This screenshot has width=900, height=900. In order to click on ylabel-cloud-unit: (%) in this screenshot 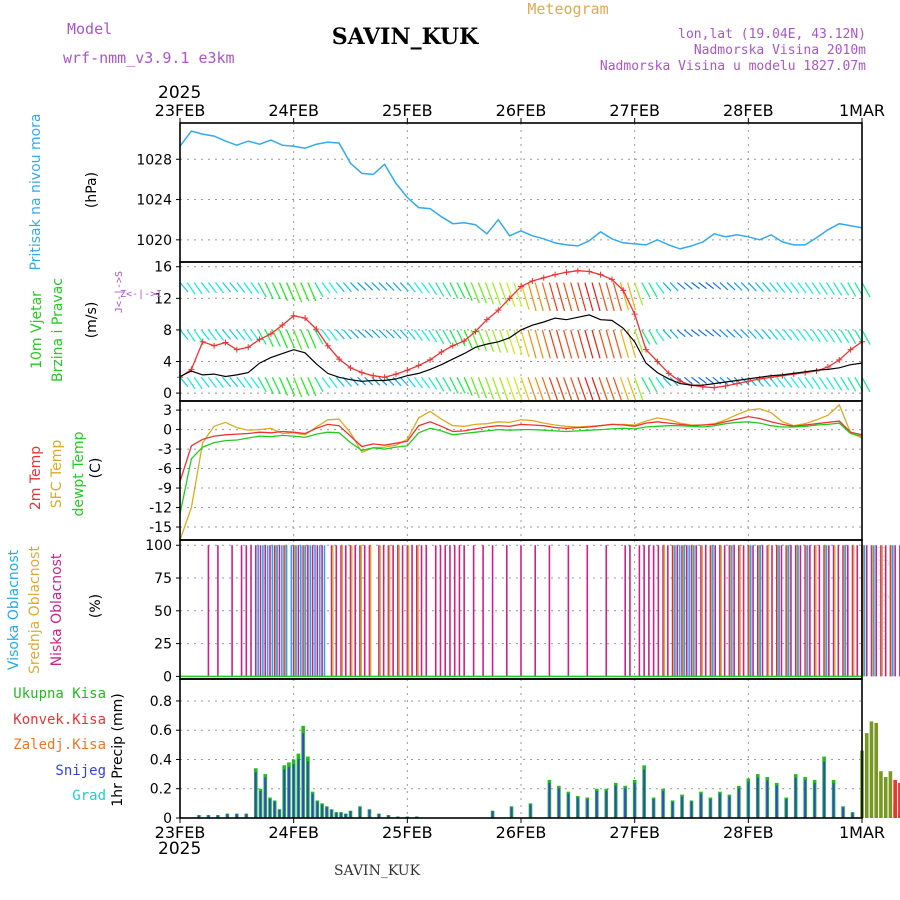, I will do `click(96, 606)`.